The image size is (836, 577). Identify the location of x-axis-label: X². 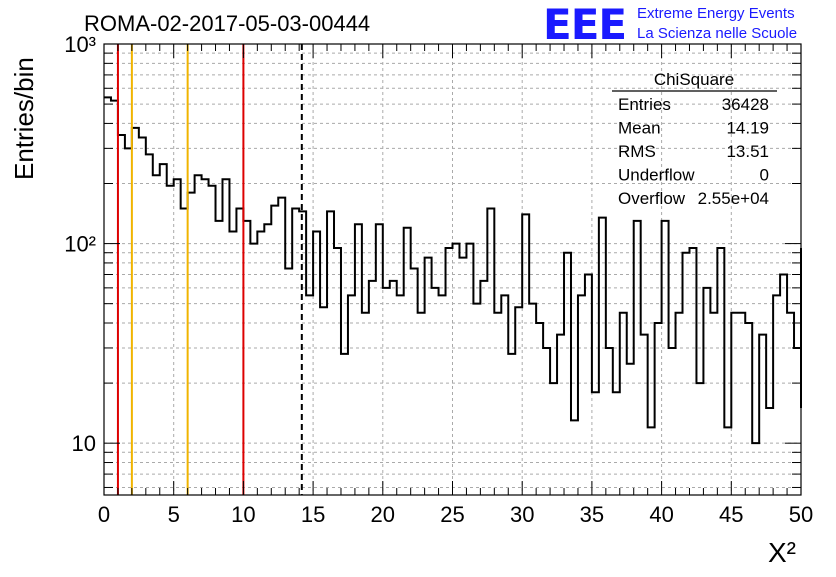
(782, 552).